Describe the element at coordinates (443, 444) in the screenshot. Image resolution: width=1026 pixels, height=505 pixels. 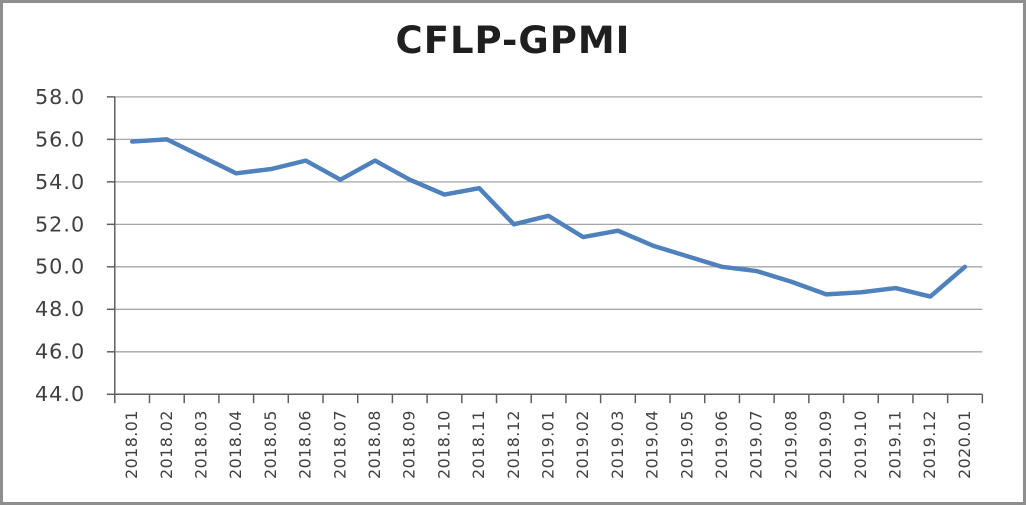
I see `x-axis-tick-label: 2018.10` at that location.